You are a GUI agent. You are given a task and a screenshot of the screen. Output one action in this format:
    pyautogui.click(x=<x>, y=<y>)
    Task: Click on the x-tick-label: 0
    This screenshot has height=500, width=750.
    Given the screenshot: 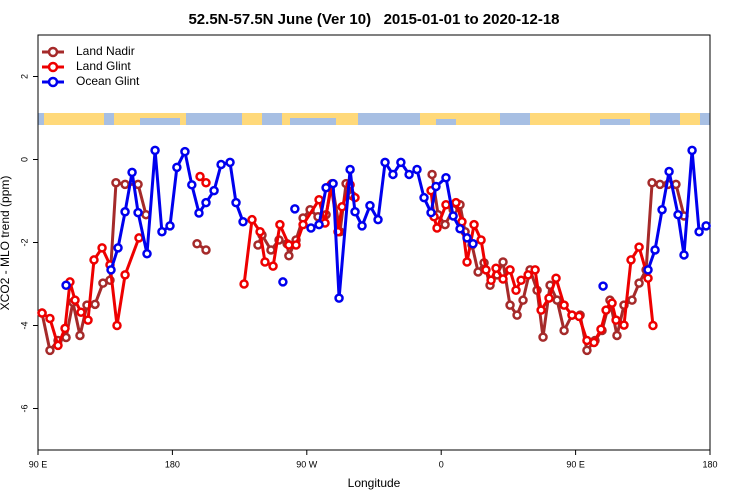 What is the action you would take?
    pyautogui.click(x=441, y=464)
    